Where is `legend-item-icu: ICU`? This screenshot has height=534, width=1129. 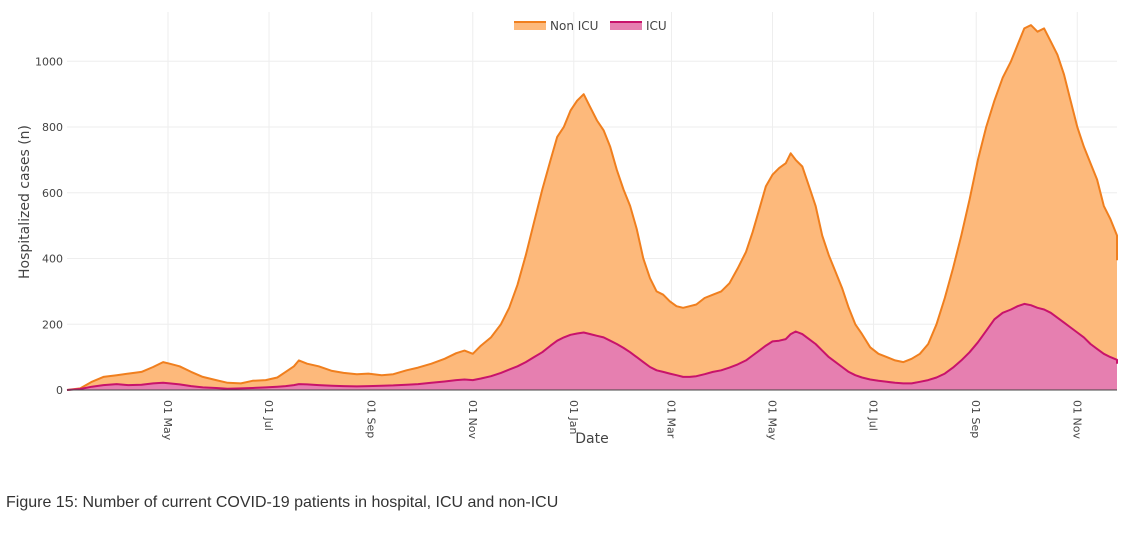 legend-item-icu: ICU is located at coordinates (638, 26).